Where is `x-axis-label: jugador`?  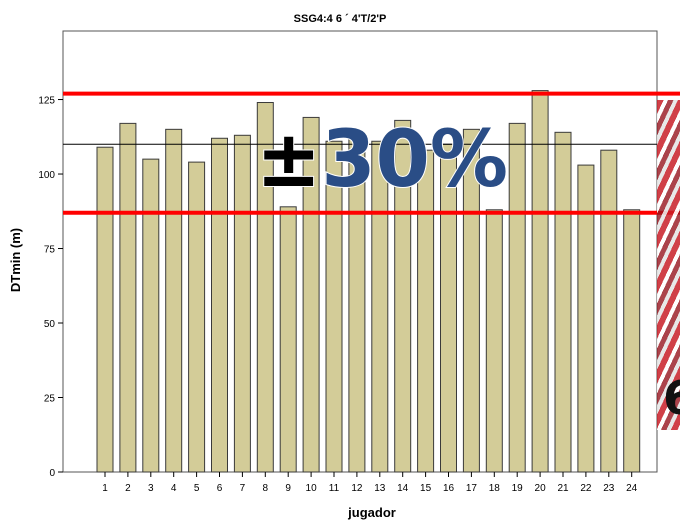 x-axis-label: jugador is located at coordinates (371, 512).